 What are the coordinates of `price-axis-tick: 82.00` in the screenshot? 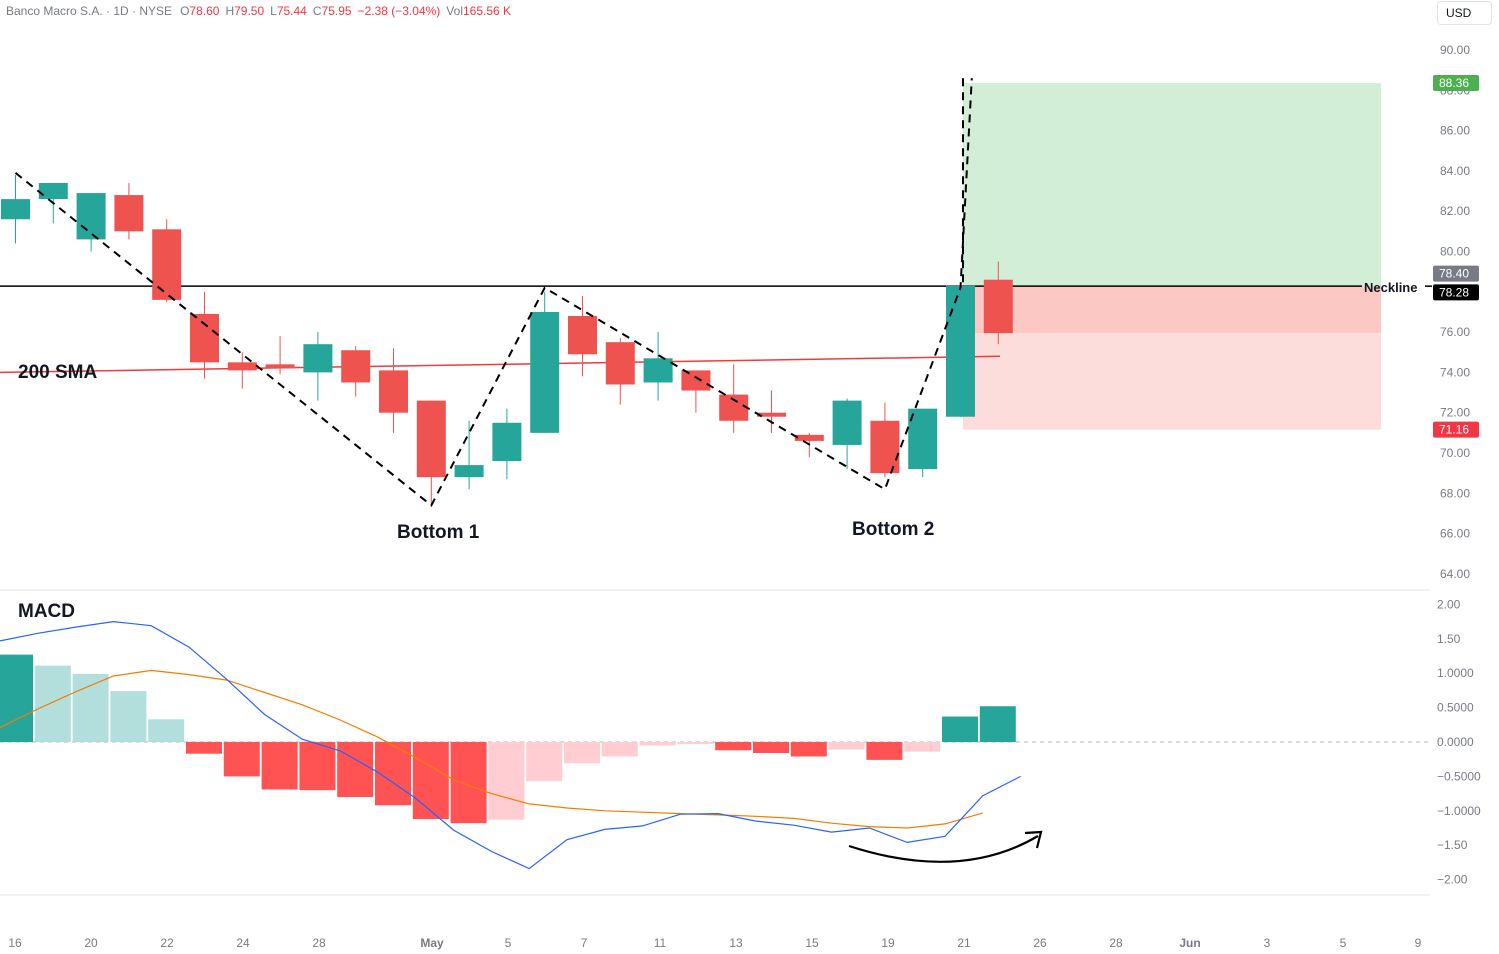 It's located at (1455, 211).